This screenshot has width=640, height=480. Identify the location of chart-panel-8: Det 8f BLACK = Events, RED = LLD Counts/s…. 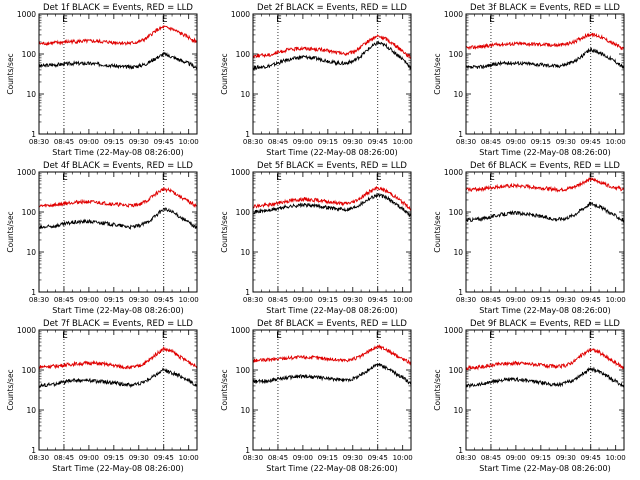
(316, 396).